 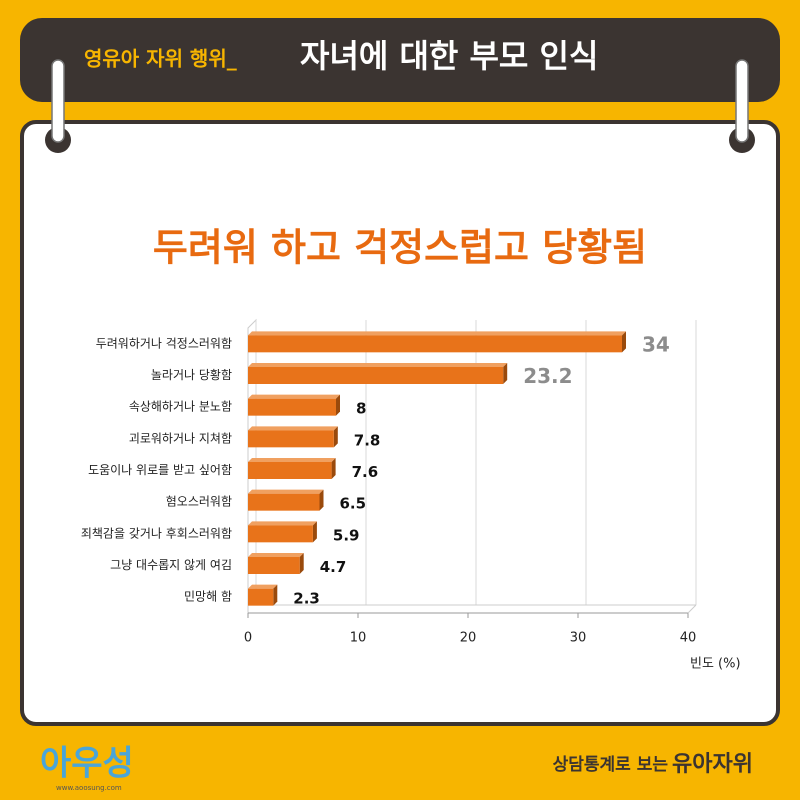 I want to click on logo-site: www.aoosung.com, so click(x=89, y=788).